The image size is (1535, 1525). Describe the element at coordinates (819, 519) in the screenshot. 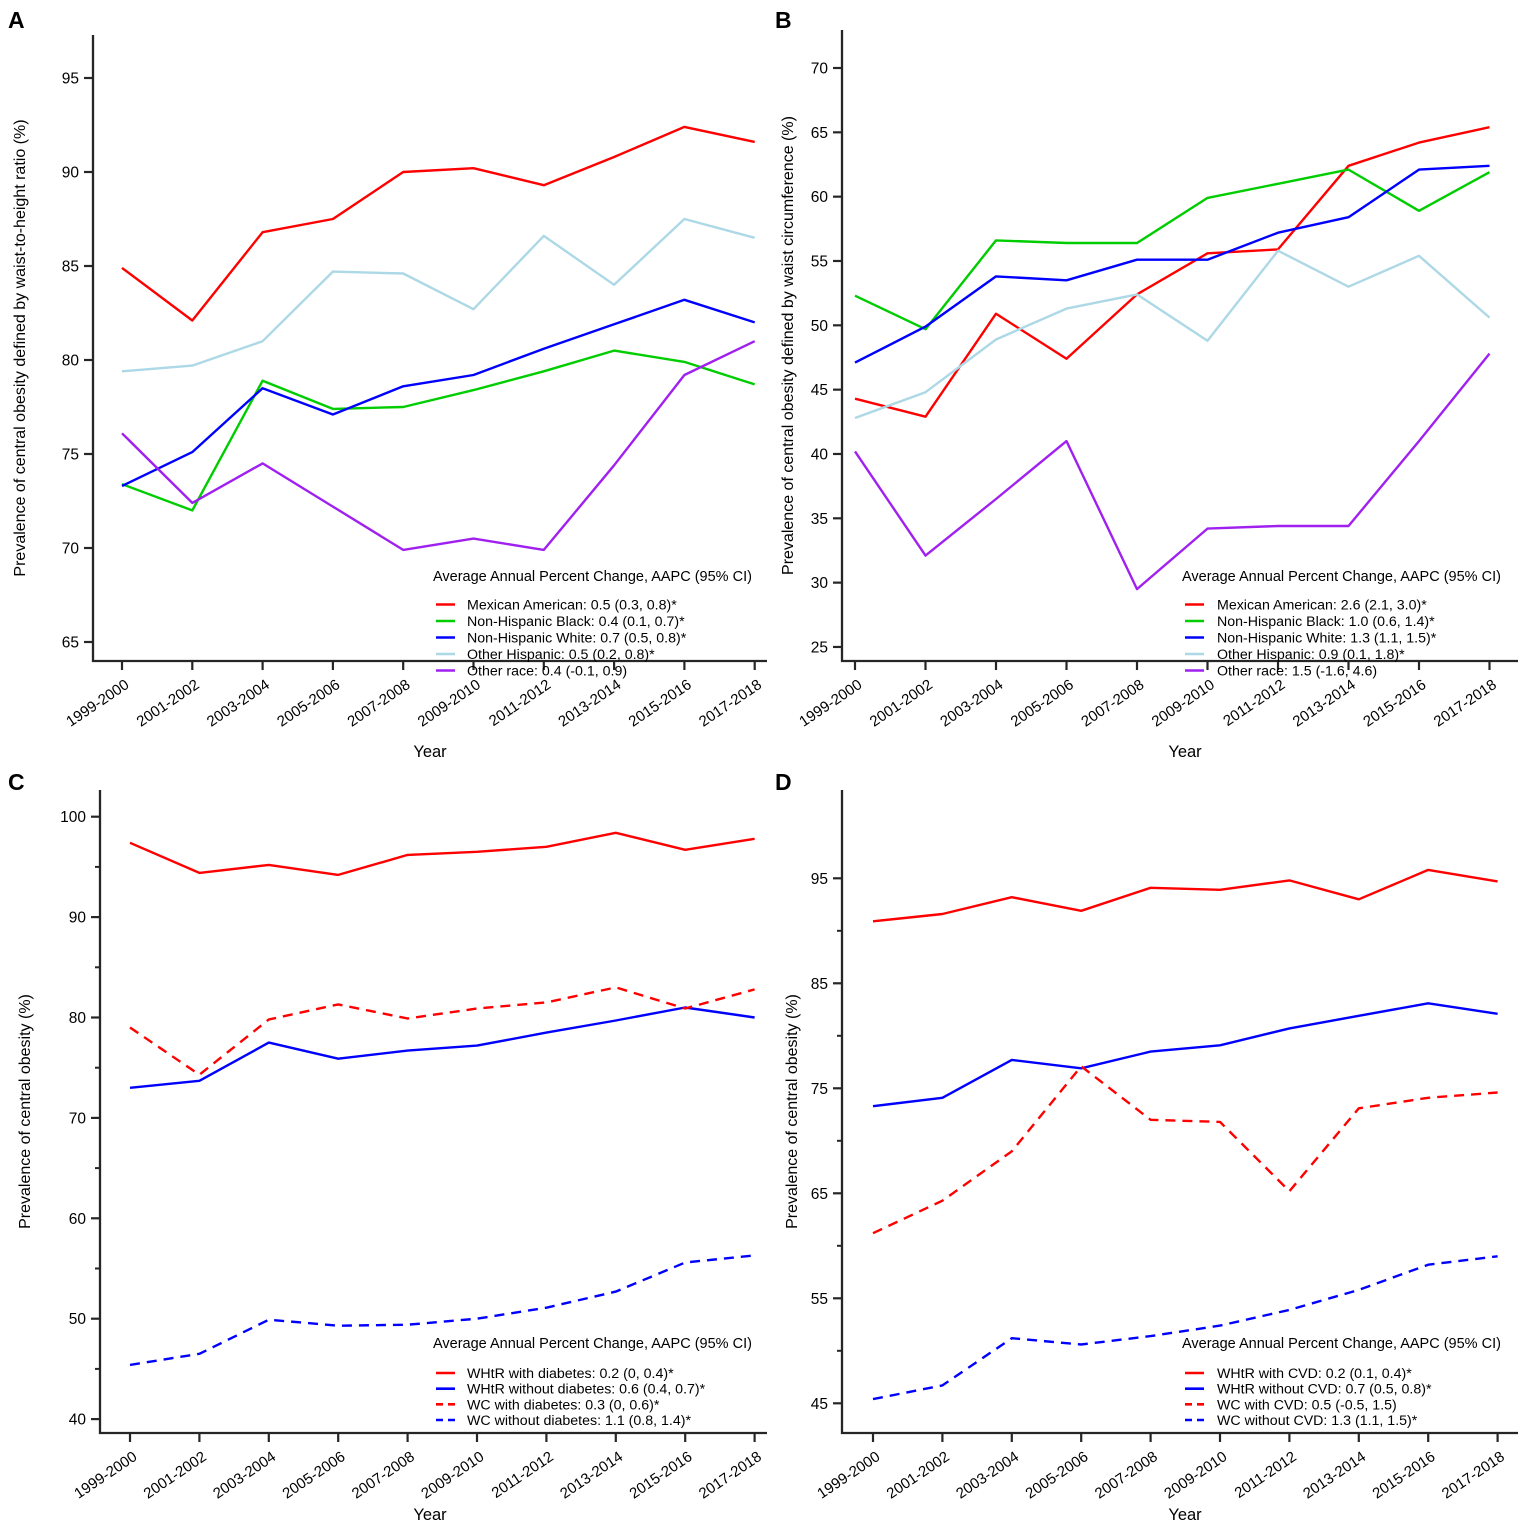

I see `y-tick-label: 35` at that location.